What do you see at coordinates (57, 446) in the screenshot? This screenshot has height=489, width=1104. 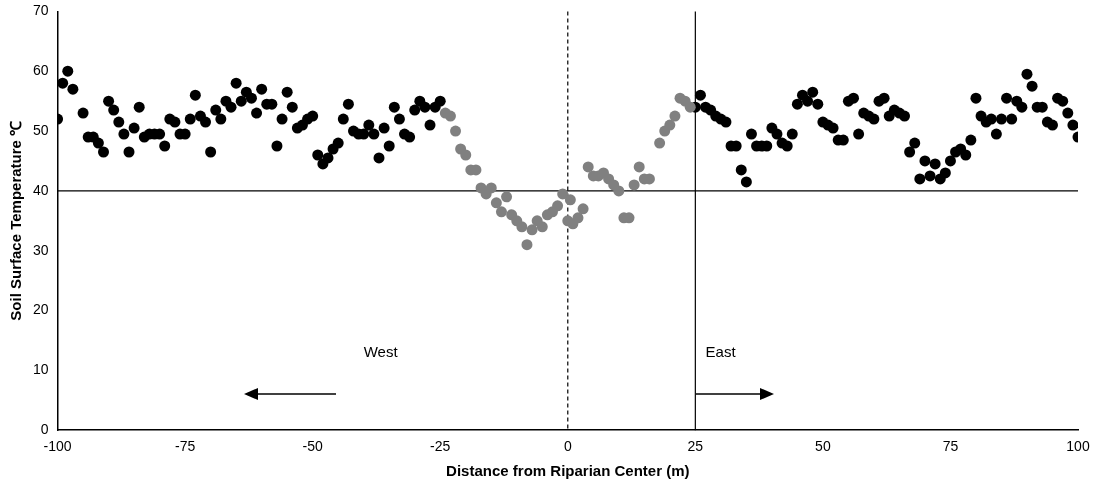 I see `x-tick-label: -100` at bounding box center [57, 446].